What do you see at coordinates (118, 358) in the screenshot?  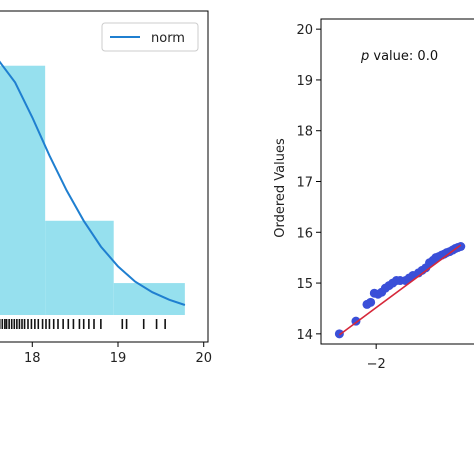 I see `histogram-x-tick-label-1: 19` at bounding box center [118, 358].